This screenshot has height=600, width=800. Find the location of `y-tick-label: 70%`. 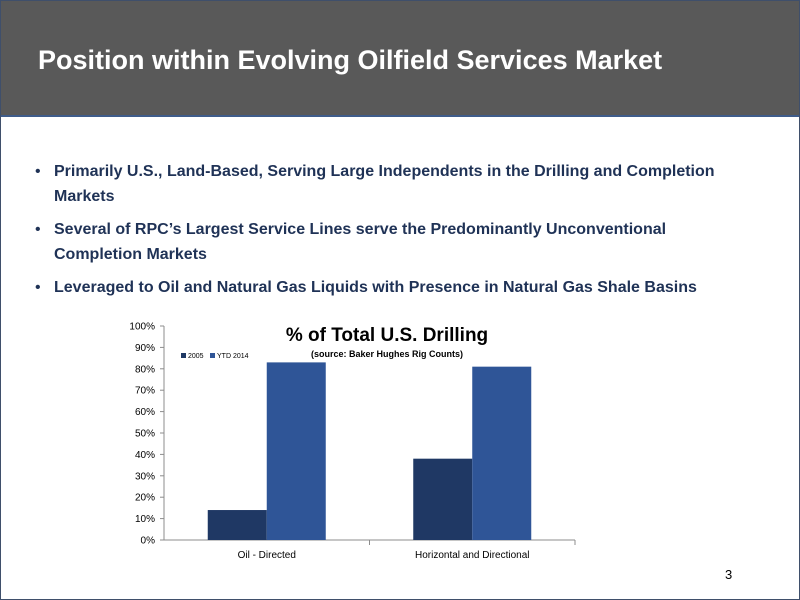

y-tick-label: 70% is located at coordinates (145, 391).